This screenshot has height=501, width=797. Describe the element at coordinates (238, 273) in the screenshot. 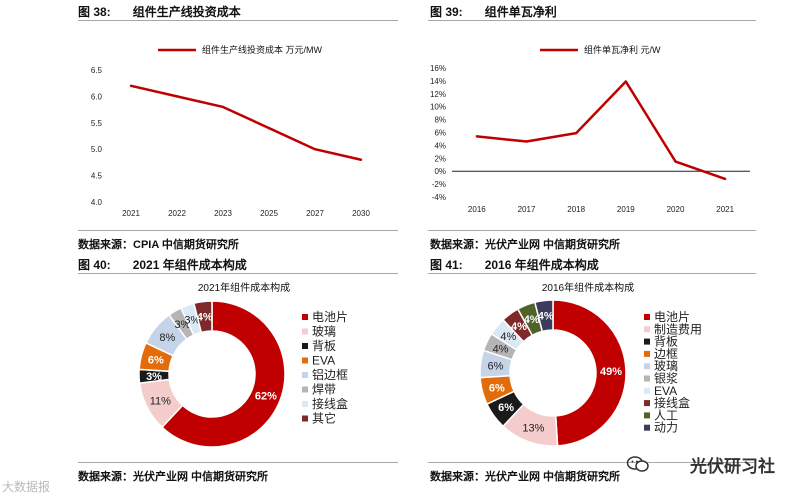

I see `fig40-title-rule` at that location.